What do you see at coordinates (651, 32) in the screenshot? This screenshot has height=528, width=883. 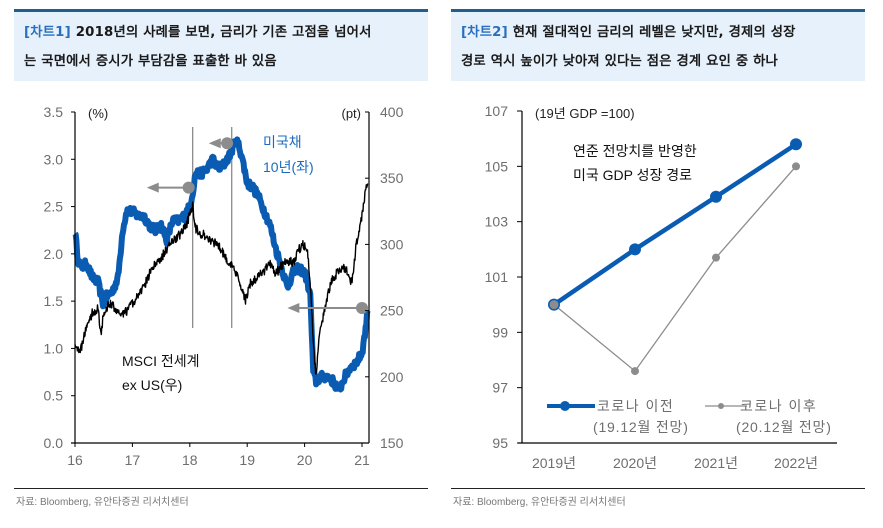 I see `chart2-title-line1: 현재 절대적인 금리의 레벨은 낮지만, 경제의 성장` at bounding box center [651, 32].